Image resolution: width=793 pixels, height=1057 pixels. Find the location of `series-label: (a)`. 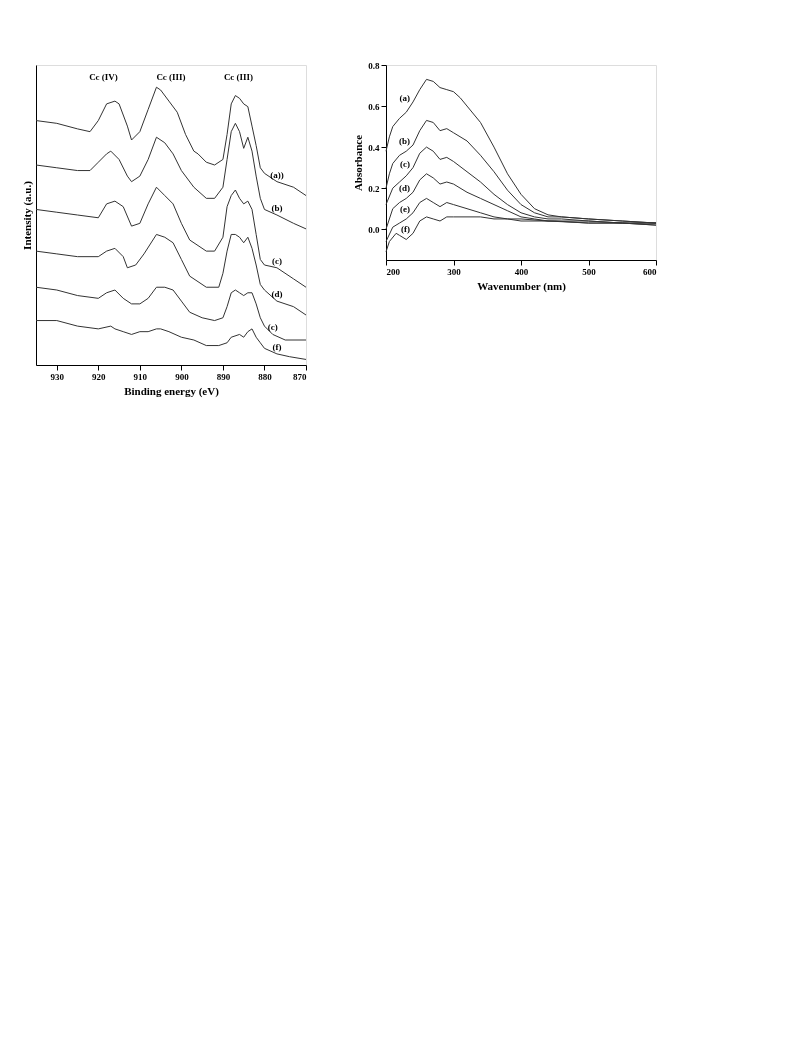

series-label: (a) is located at coordinates (404, 97).